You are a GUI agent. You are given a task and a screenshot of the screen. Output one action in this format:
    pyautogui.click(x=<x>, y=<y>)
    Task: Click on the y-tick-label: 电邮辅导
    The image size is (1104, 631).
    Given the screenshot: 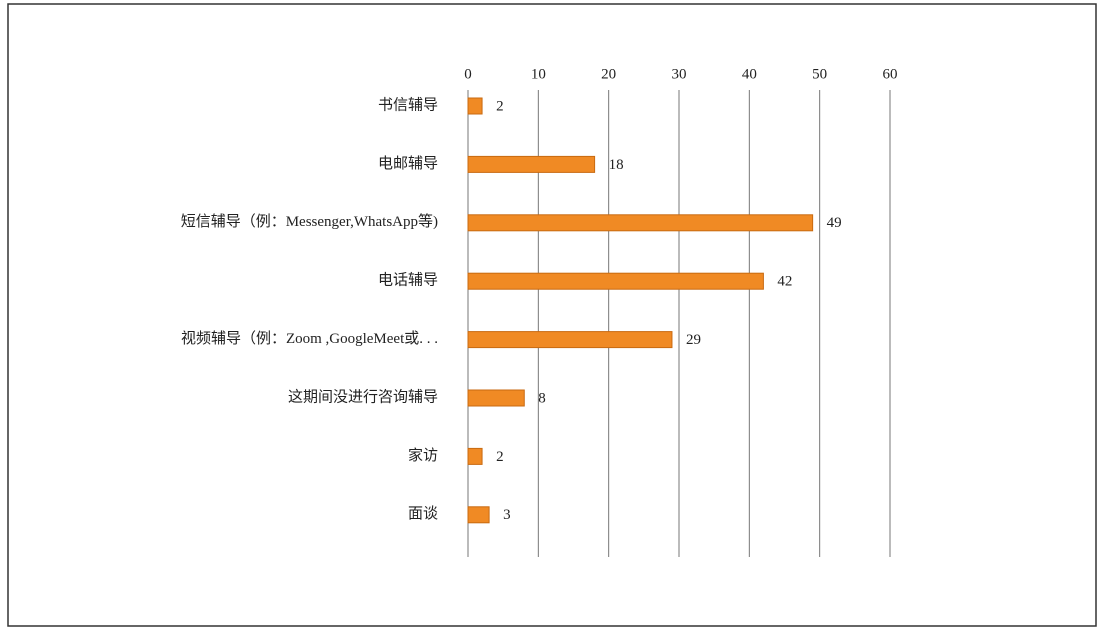 What is the action you would take?
    pyautogui.click(x=408, y=163)
    